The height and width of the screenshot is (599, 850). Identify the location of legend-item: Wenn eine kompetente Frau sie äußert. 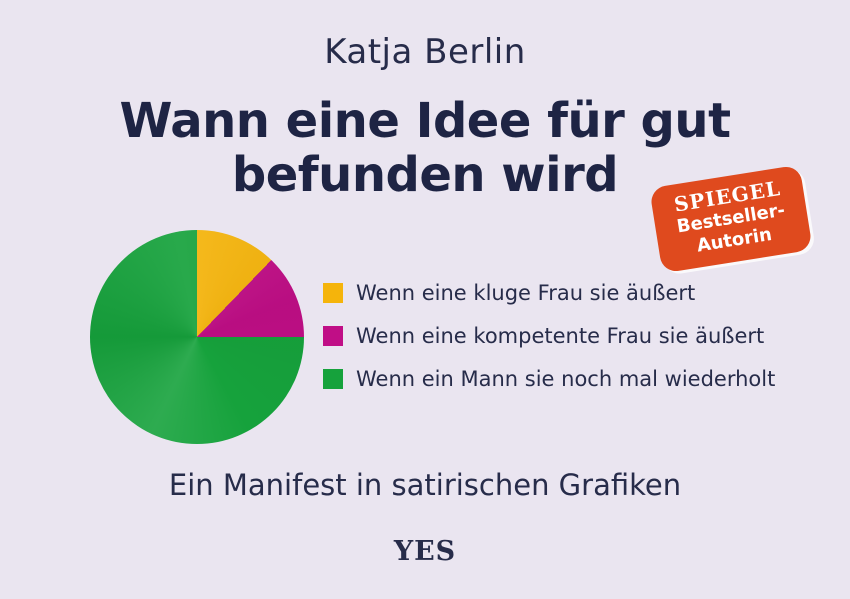
(549, 336).